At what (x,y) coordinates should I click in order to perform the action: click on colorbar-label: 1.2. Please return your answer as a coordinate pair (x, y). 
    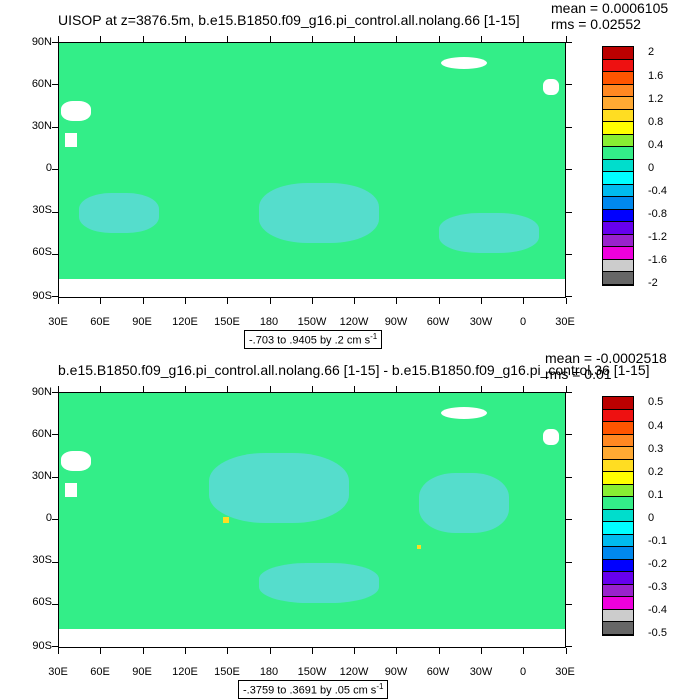
    Looking at the image, I should click on (656, 99).